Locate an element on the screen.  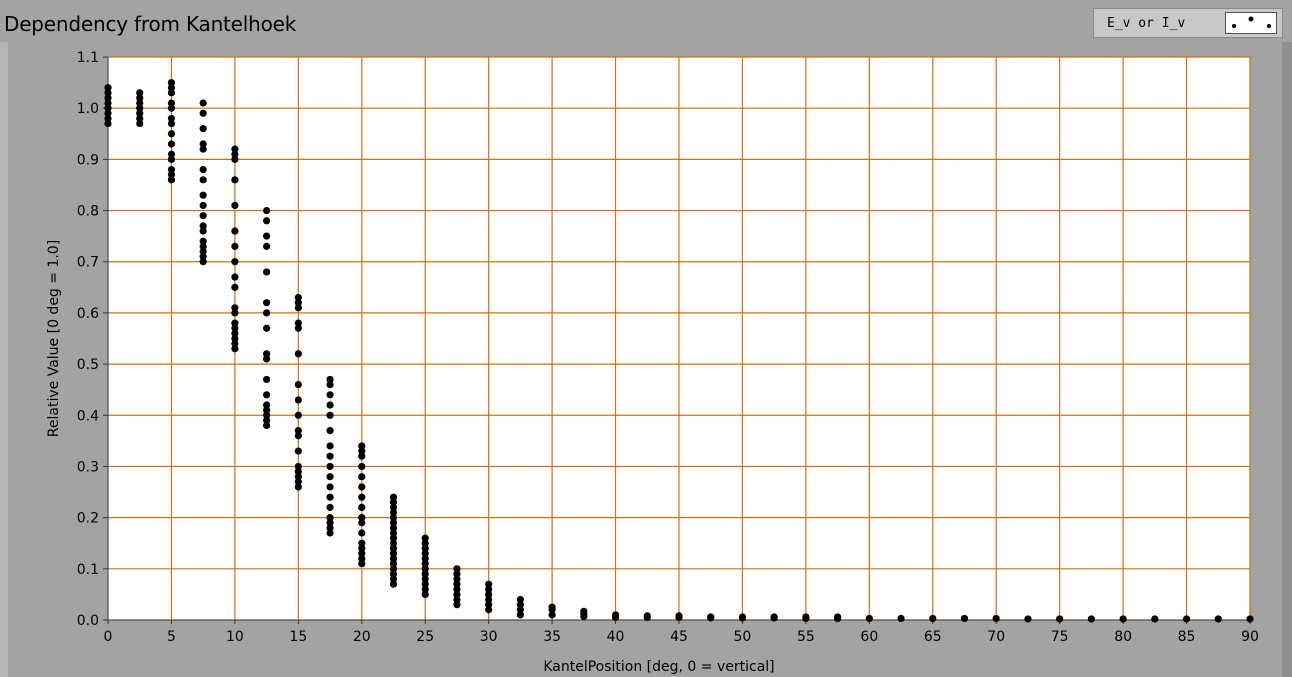
x-tick-label: 50 is located at coordinates (743, 637).